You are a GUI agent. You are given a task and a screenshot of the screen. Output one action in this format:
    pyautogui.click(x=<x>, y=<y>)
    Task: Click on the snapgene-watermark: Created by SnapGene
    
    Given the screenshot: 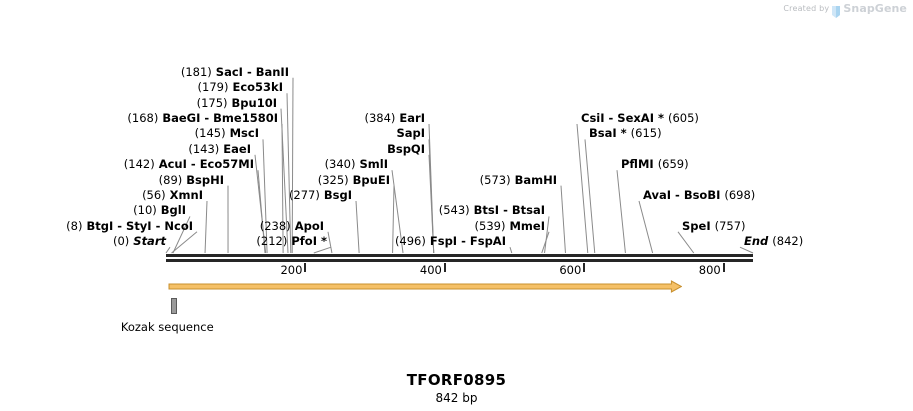 What is the action you would take?
    pyautogui.click(x=845, y=10)
    